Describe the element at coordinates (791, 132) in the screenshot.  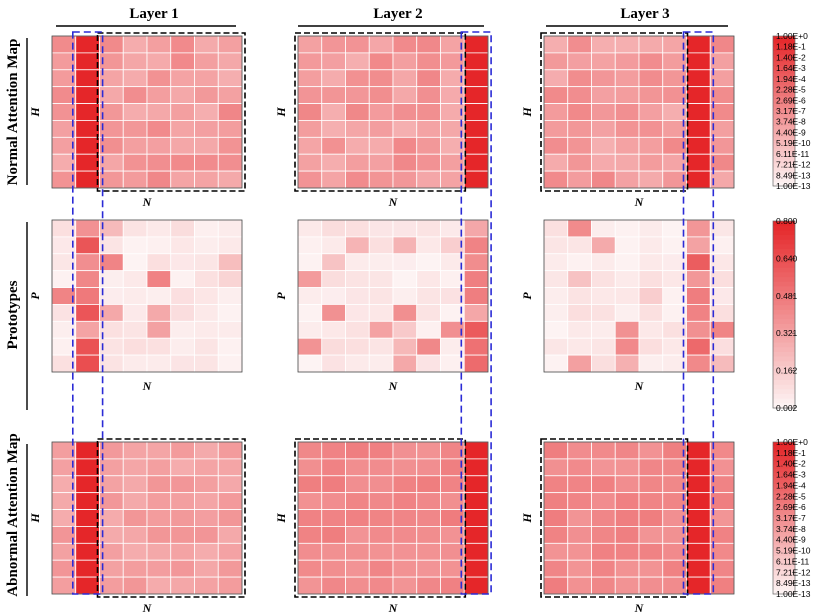
I see `colorbar-tick-label: 4.40E-9` at that location.